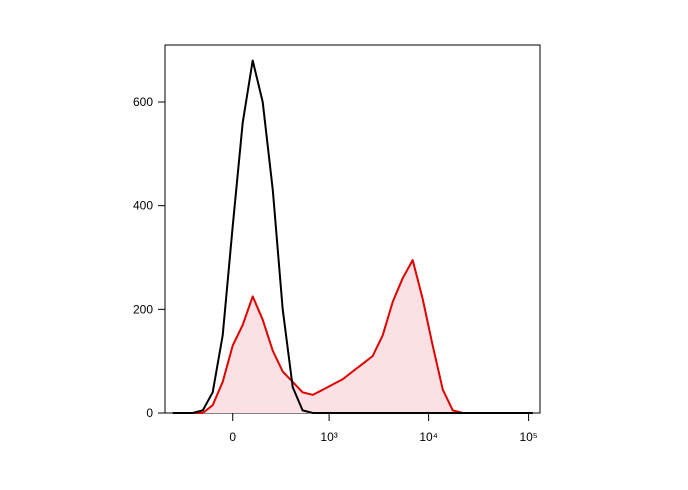 This screenshot has width=688, height=490. Describe the element at coordinates (232, 437) in the screenshot. I see `x-tick-label: 0` at that location.